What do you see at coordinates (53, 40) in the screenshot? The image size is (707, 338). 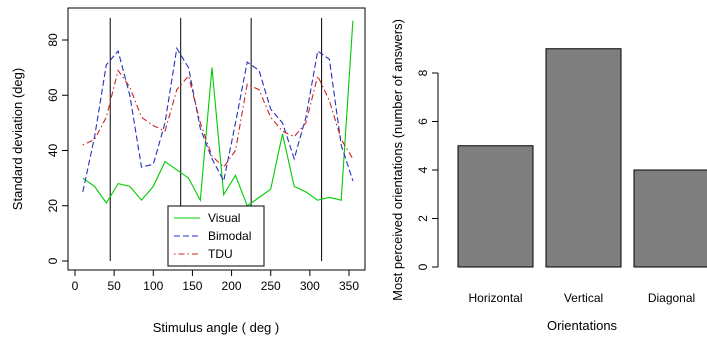 I see `y-tick-label: 80` at bounding box center [53, 40].